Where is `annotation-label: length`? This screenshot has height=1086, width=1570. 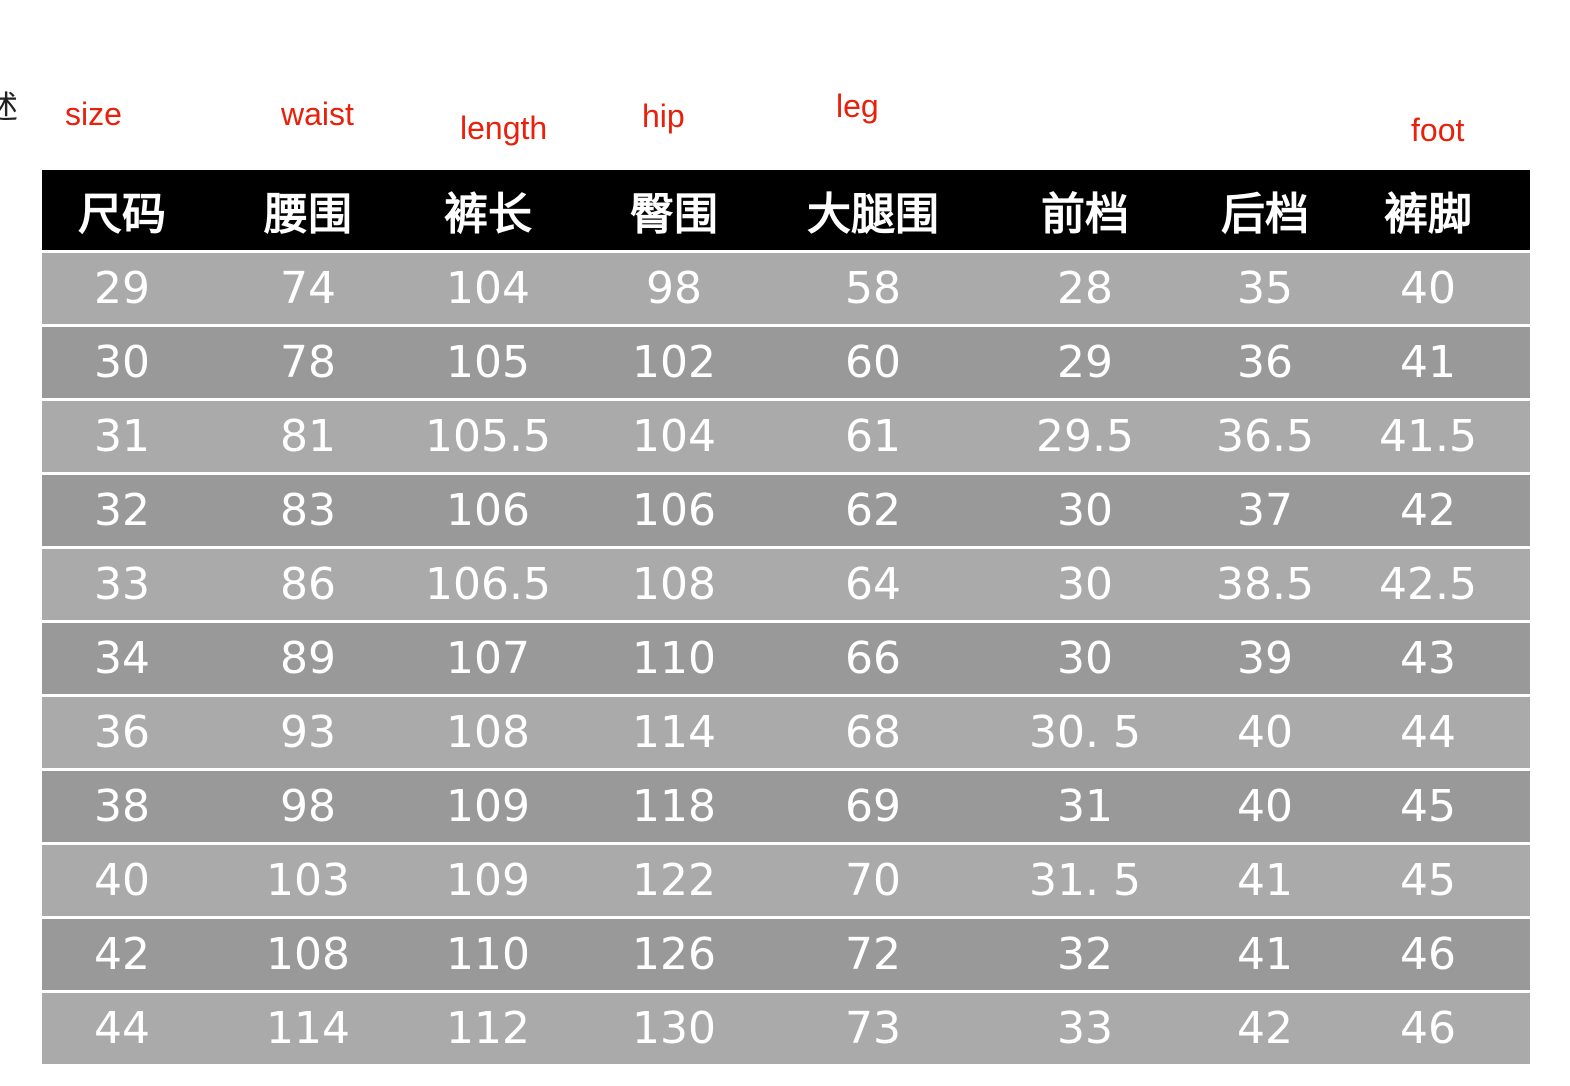 annotation-label: length is located at coordinates (504, 128).